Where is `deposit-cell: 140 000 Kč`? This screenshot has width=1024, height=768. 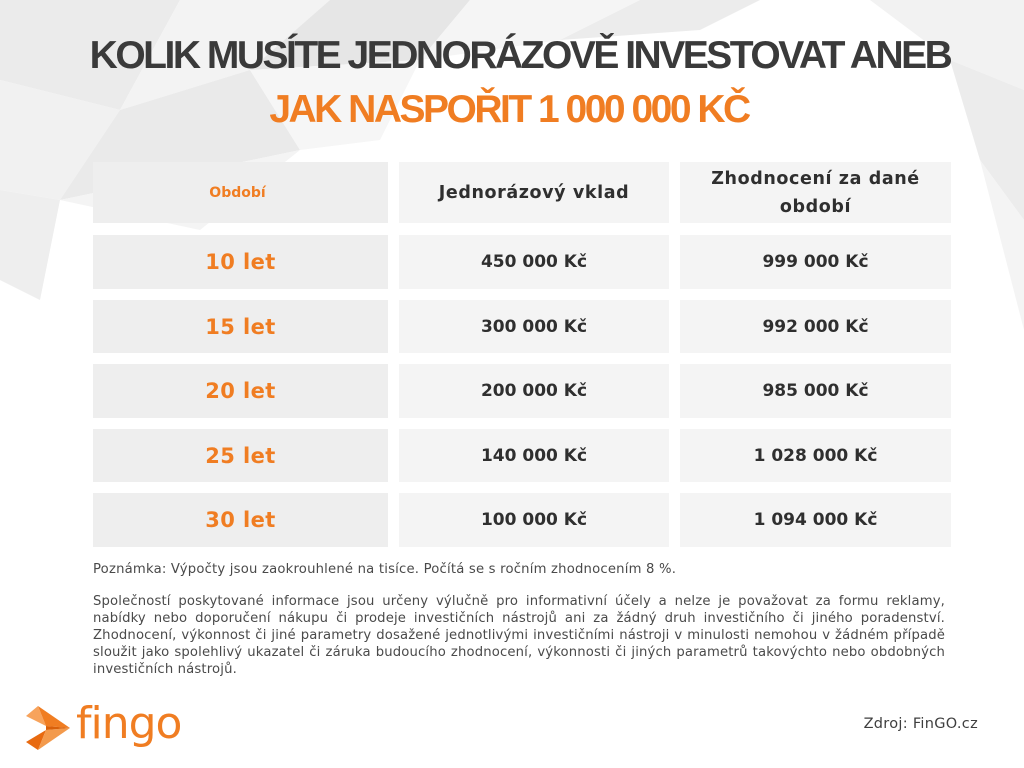 deposit-cell: 140 000 Kč is located at coordinates (534, 455).